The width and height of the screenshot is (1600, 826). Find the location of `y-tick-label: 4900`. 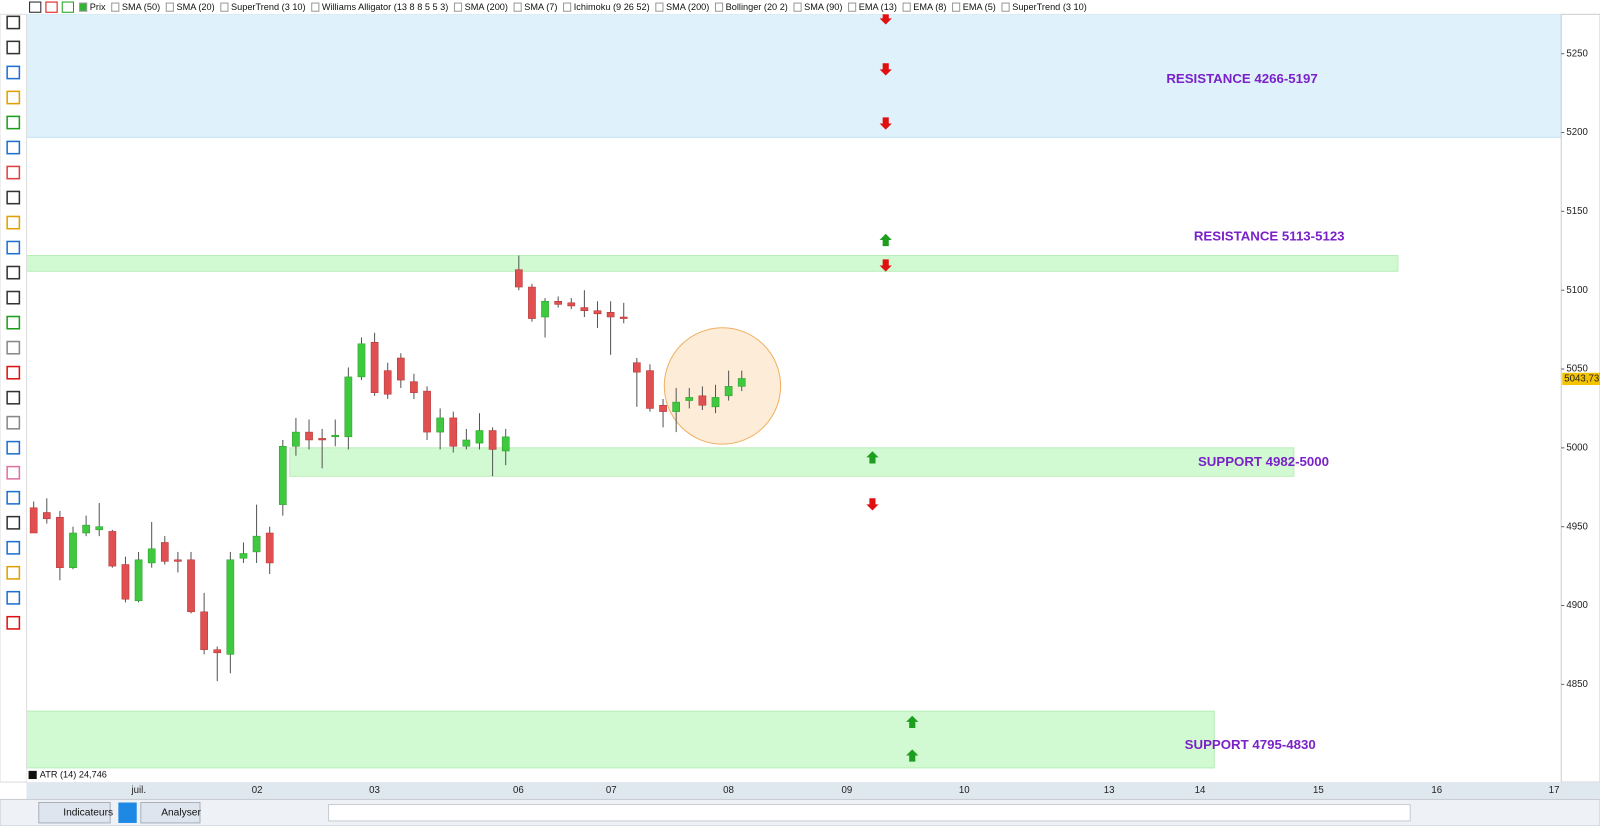

y-tick-label: 4900 is located at coordinates (1577, 605).